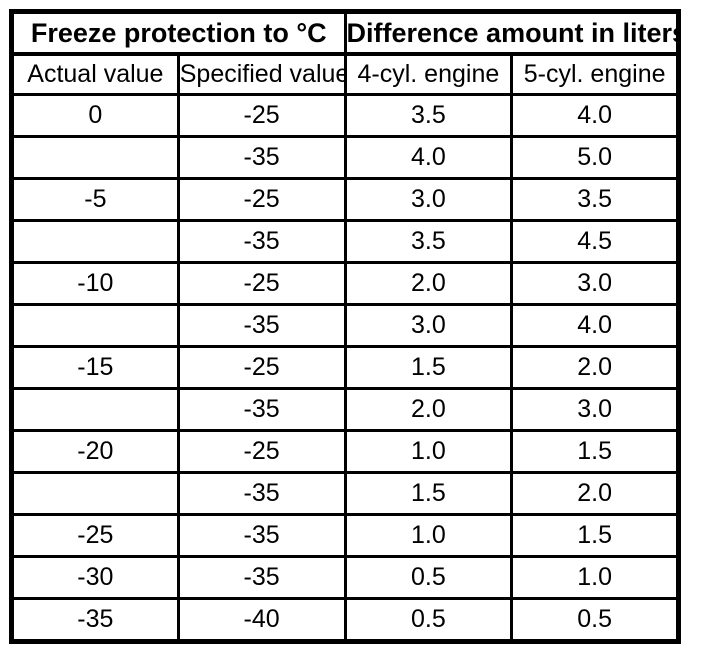 This screenshot has height=648, width=704. Describe the element at coordinates (95, 367) in the screenshot. I see `table-cell: -15` at that location.